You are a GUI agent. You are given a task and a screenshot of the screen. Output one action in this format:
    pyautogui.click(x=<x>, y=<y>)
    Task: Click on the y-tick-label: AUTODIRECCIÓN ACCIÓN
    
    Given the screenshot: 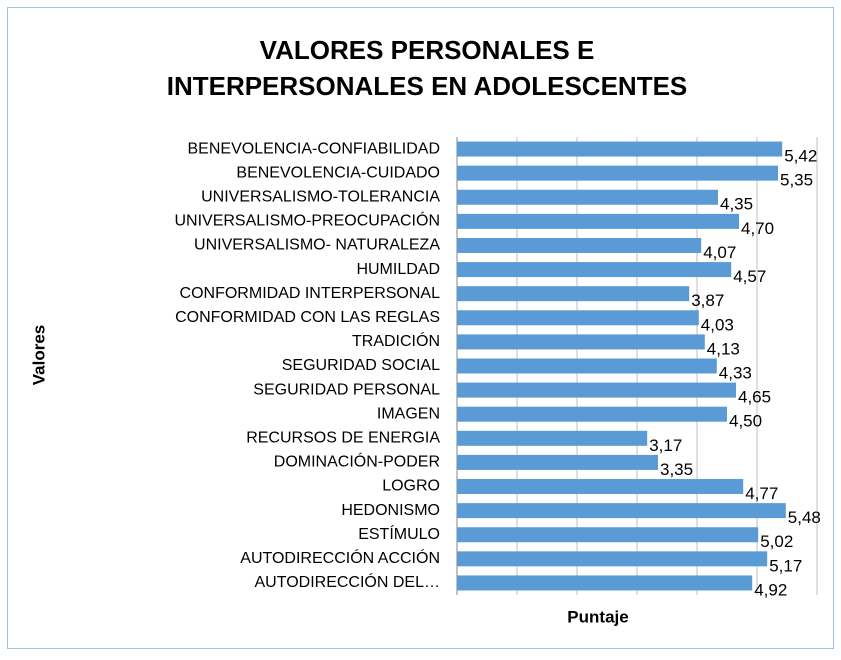 What is the action you would take?
    pyautogui.click(x=340, y=557)
    